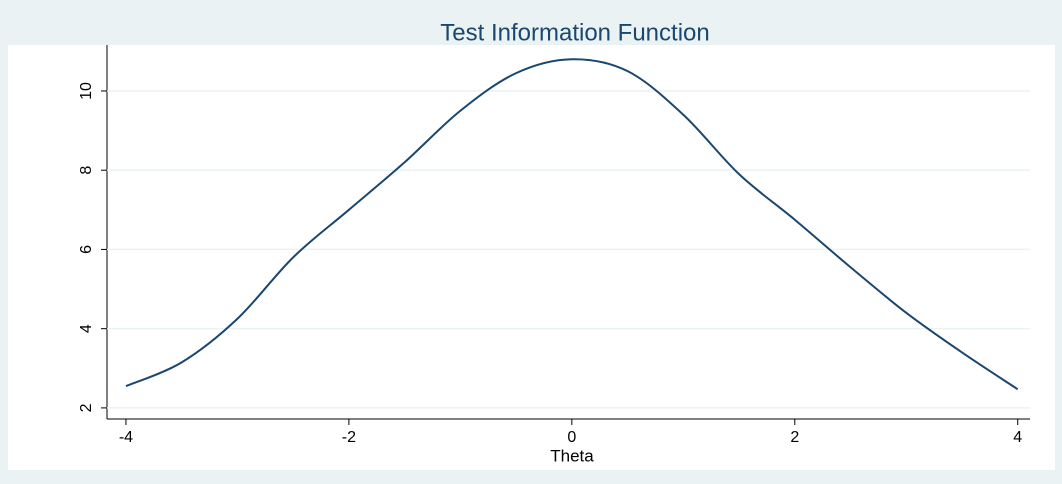 Image resolution: width=1062 pixels, height=484 pixels. I want to click on x-tick-label: -4, so click(126, 437).